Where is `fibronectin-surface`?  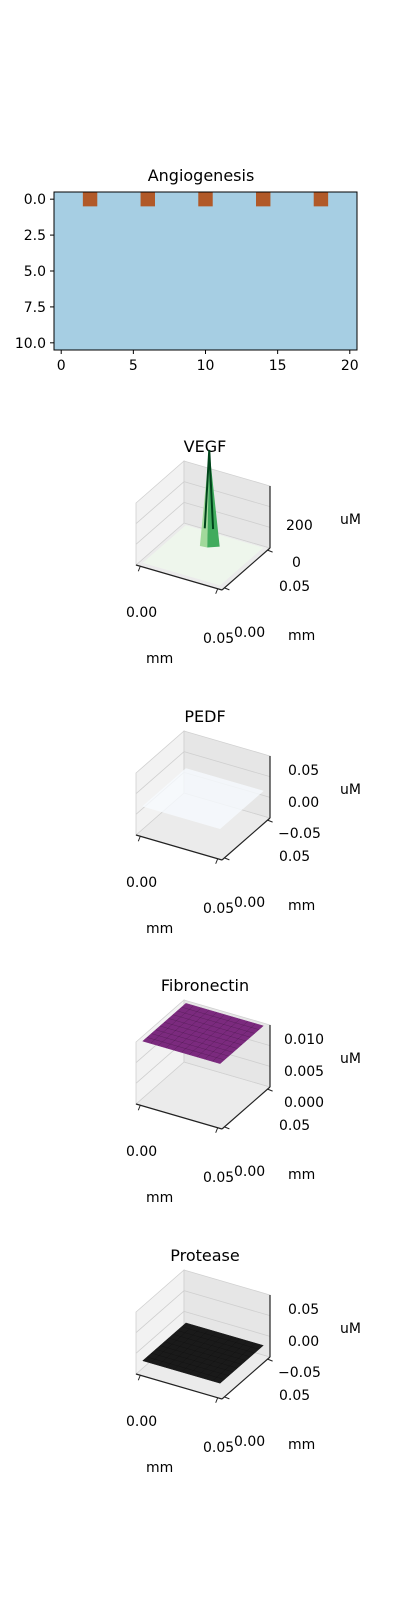
fibronectin-surface is located at coordinates (203, 1033).